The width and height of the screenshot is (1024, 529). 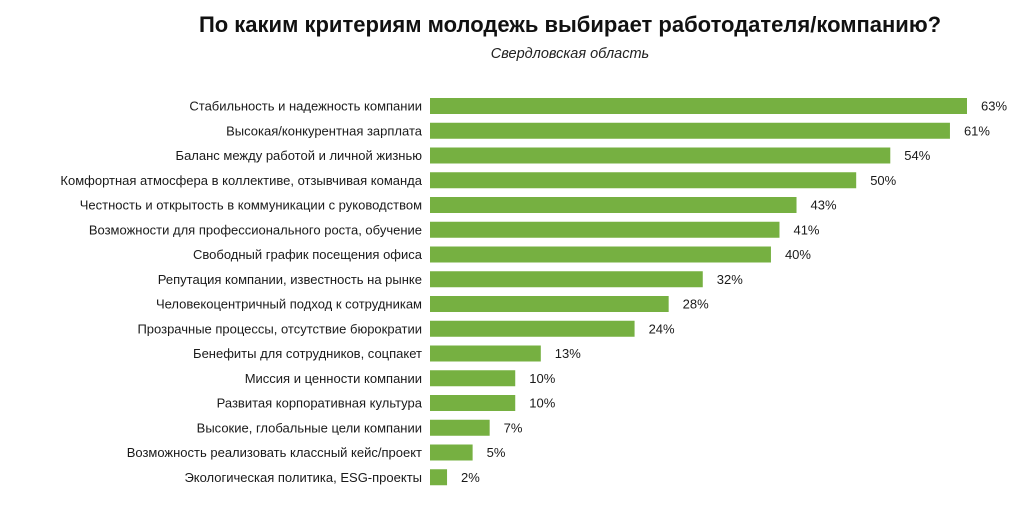 What do you see at coordinates (883, 180) in the screenshot?
I see `value-label: 50%` at bounding box center [883, 180].